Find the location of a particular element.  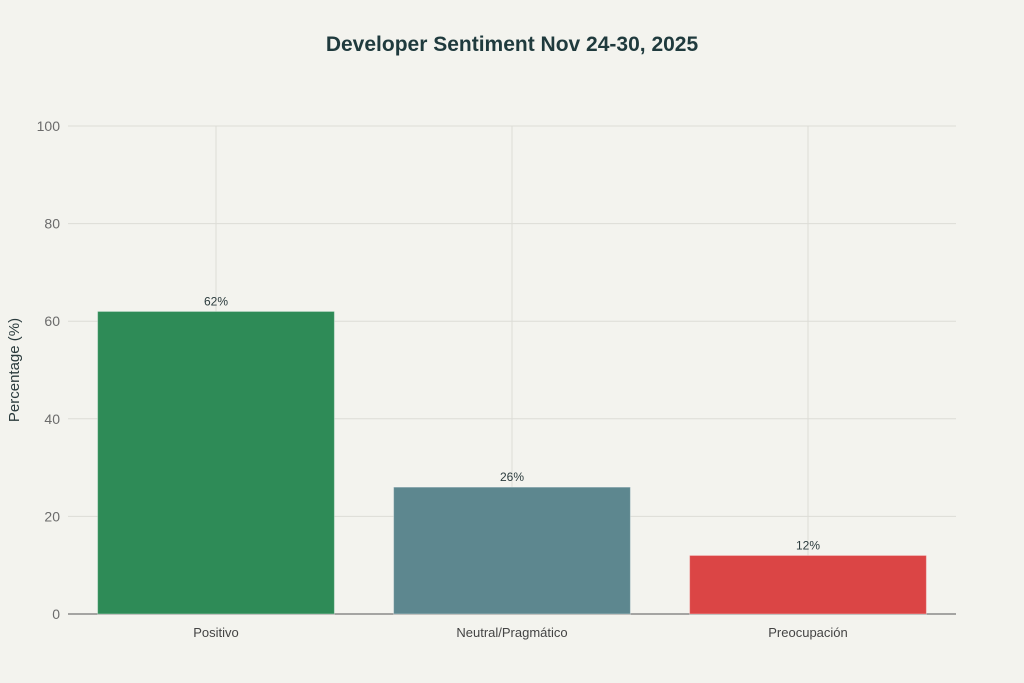

y-tick-label: 40 is located at coordinates (52, 419).